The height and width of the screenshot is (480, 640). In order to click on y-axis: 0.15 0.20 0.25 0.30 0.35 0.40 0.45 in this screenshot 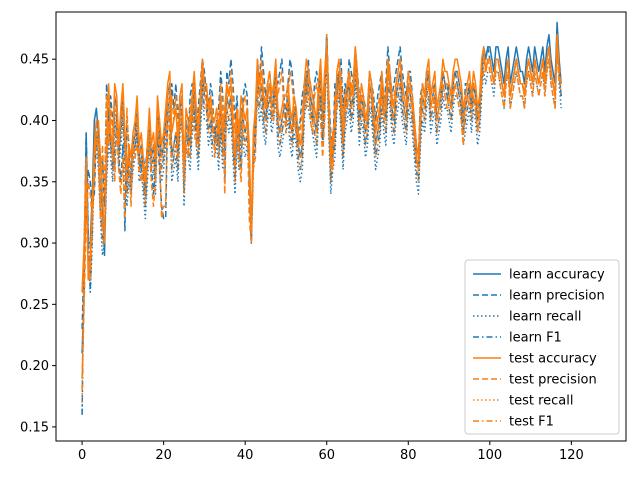, I will do `click(38, 244)`.